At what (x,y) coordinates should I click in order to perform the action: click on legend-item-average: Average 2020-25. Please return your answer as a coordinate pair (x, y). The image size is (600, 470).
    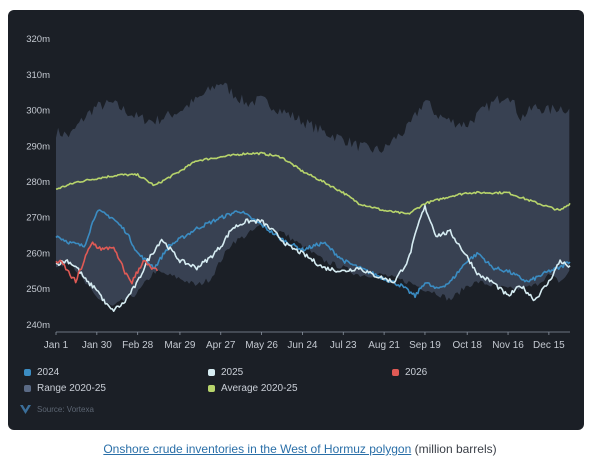
    Looking at the image, I should click on (253, 388).